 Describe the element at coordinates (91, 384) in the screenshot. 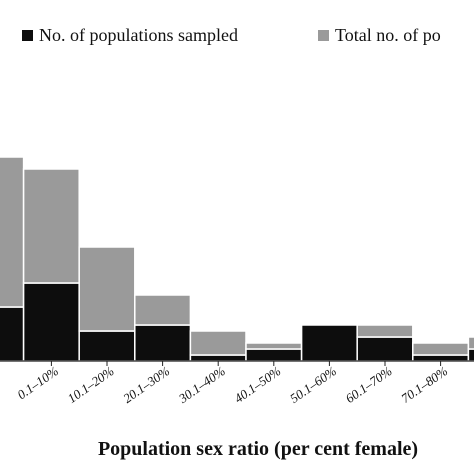

I see `x-tick-label-2: 10.1–20%` at that location.